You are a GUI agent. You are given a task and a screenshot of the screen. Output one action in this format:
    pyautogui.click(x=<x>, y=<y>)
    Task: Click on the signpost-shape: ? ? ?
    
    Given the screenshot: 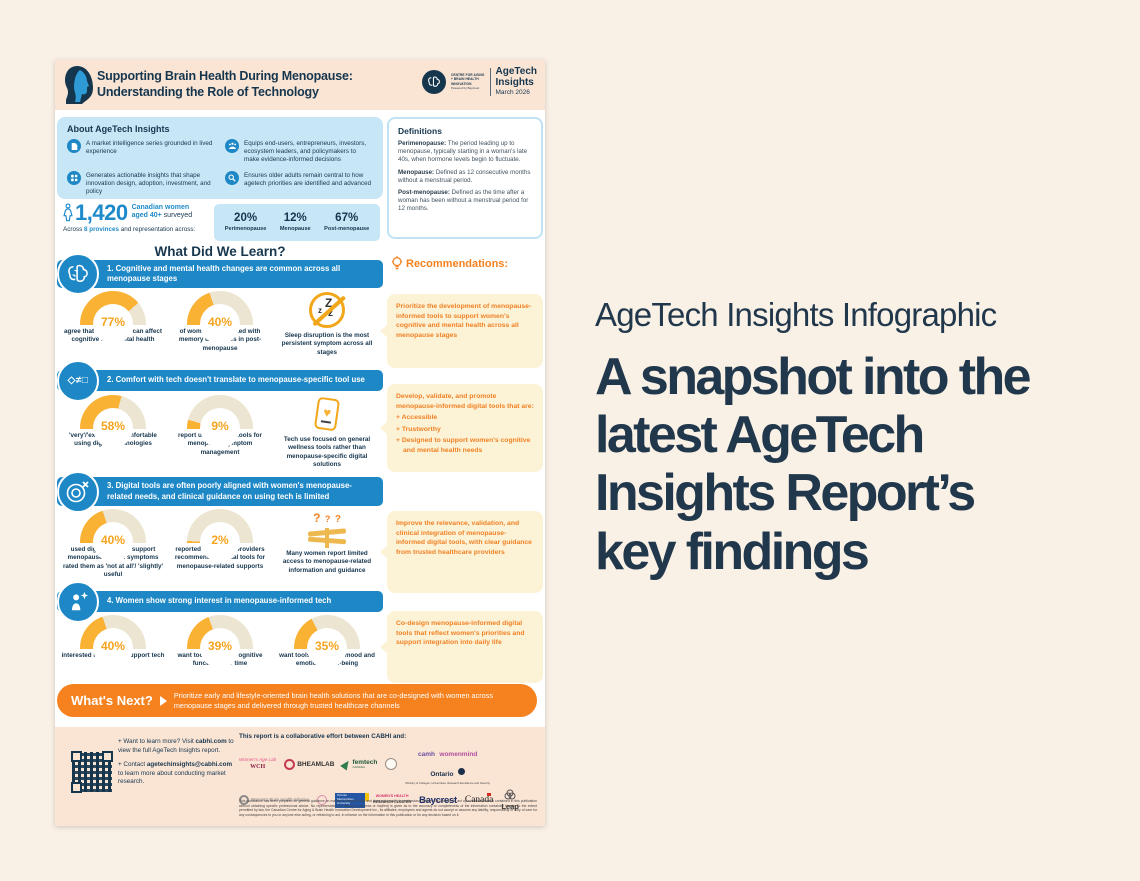 What is the action you would take?
    pyautogui.click(x=327, y=528)
    